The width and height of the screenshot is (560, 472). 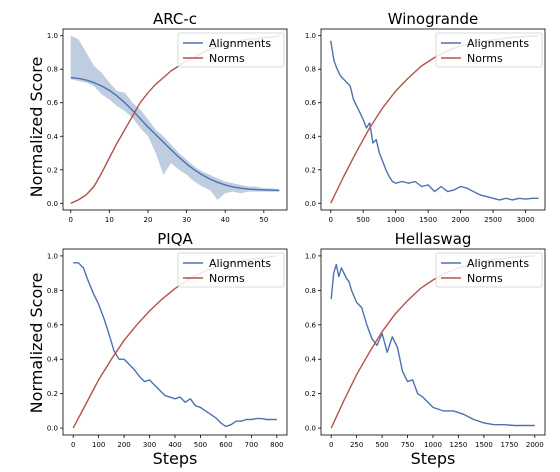 I want to click on x-tick-label: 200, so click(x=123, y=445).